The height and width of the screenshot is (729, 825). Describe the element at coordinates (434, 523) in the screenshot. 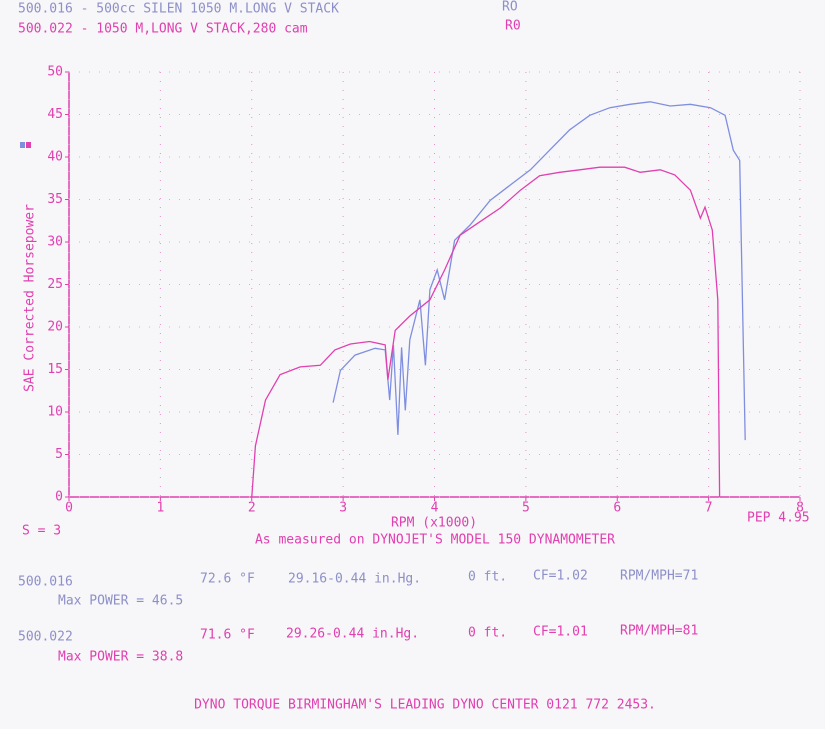

I see `x-axis-label: RPM (x1000)` at that location.